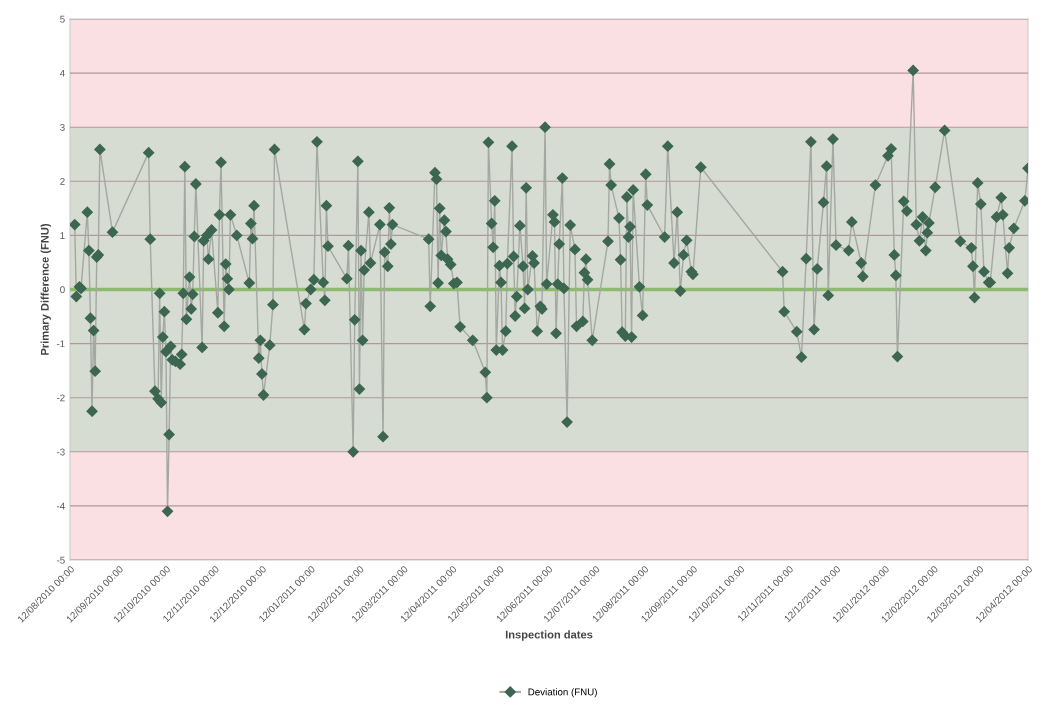 The width and height of the screenshot is (1049, 706). Describe the element at coordinates (62, 290) in the screenshot. I see `y-tick-label: 0` at that location.